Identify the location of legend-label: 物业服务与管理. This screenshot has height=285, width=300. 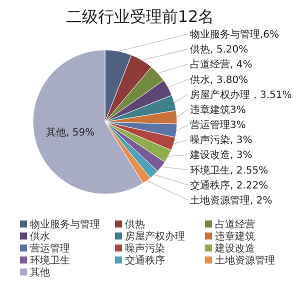
(65, 224).